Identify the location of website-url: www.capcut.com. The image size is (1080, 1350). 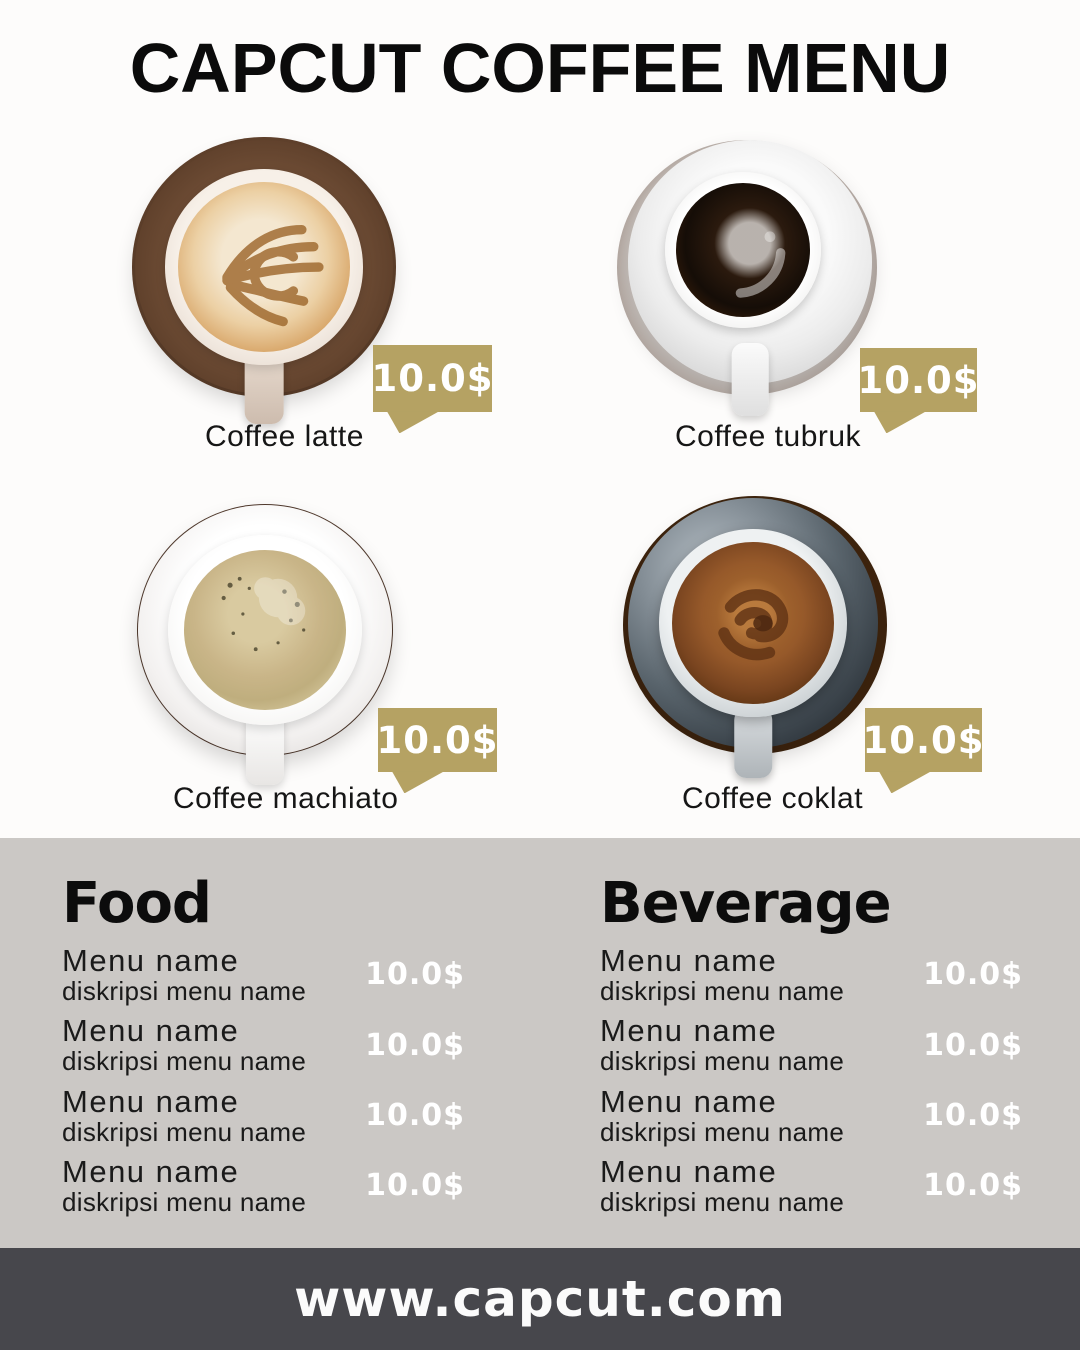
(540, 1299).